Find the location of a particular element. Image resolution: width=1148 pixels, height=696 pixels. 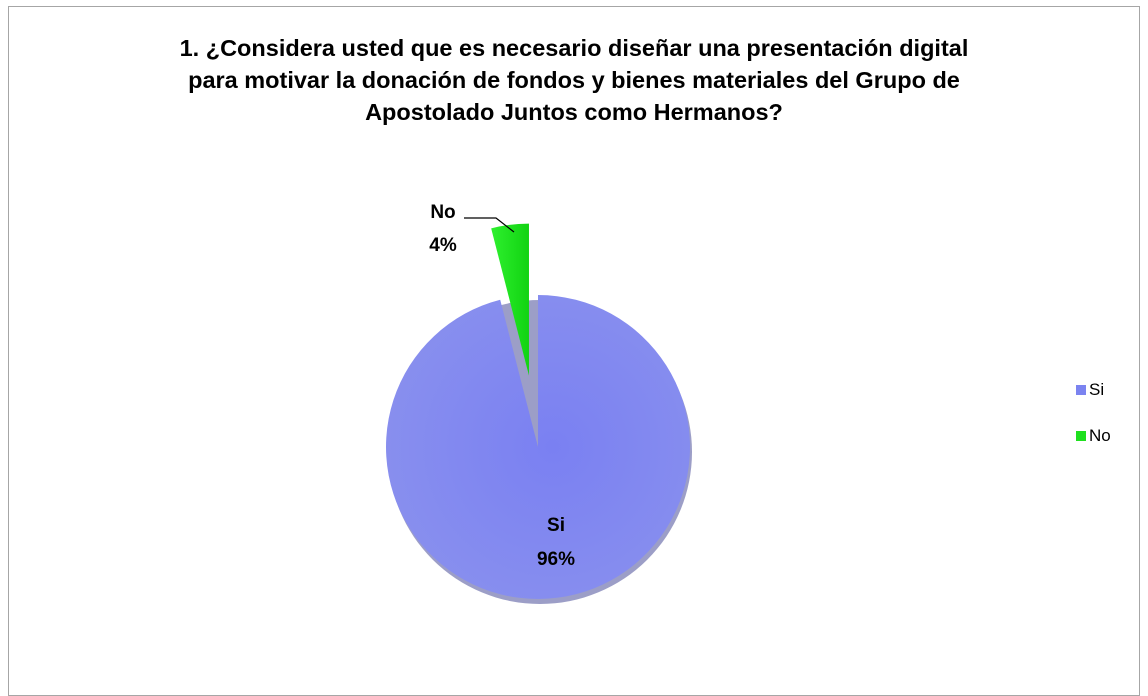

legend: Si No is located at coordinates (1093, 426).